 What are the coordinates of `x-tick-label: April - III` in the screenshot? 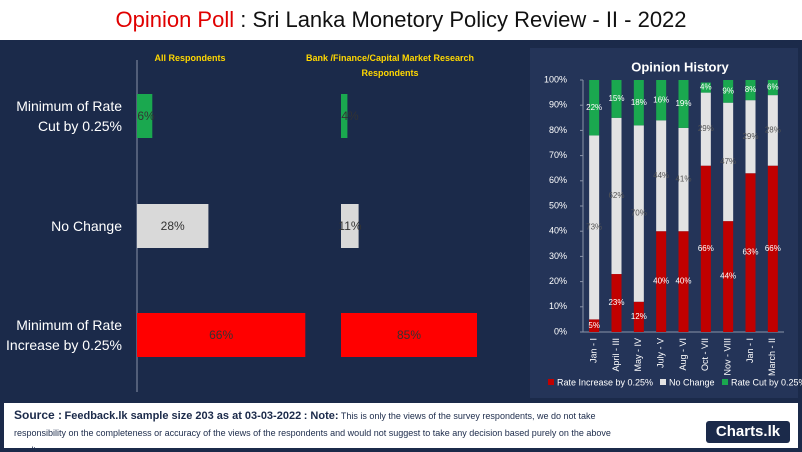 It's located at (616, 355).